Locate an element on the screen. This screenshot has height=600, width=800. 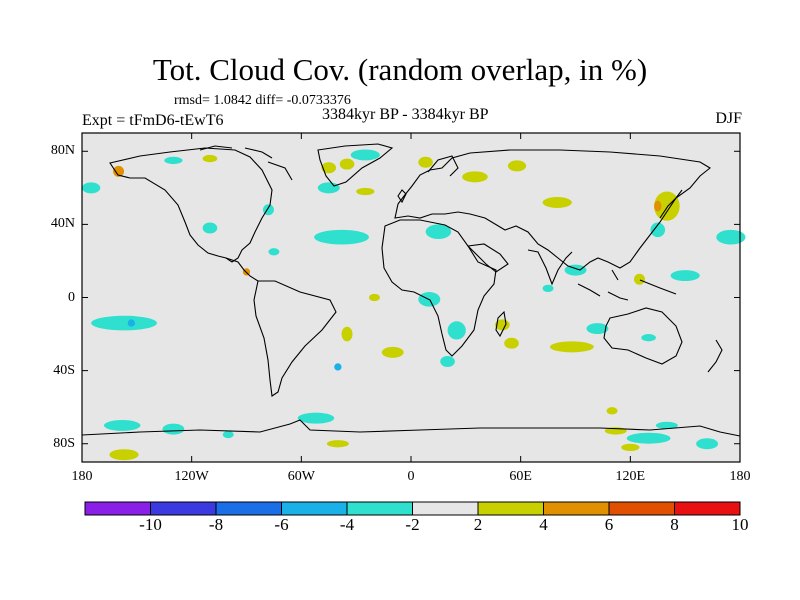
season-label: DJF is located at coordinates (728, 118).